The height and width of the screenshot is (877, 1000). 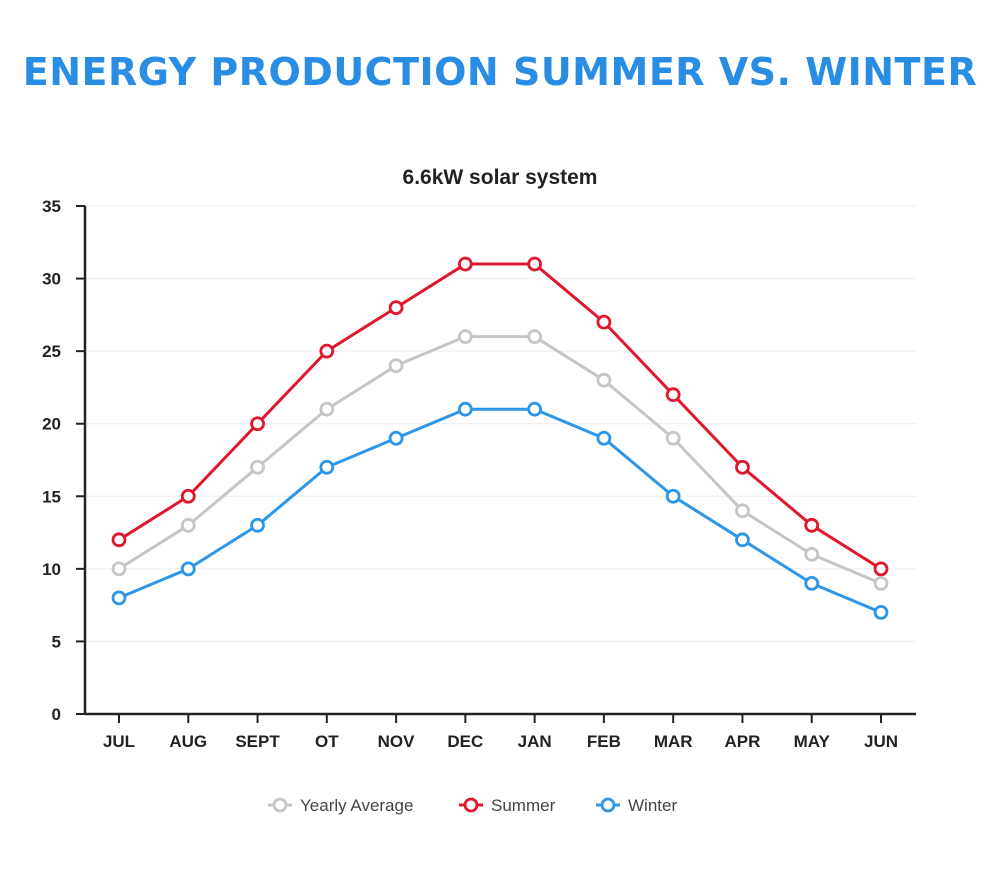 I want to click on y-tick-label: 5, so click(x=56, y=641).